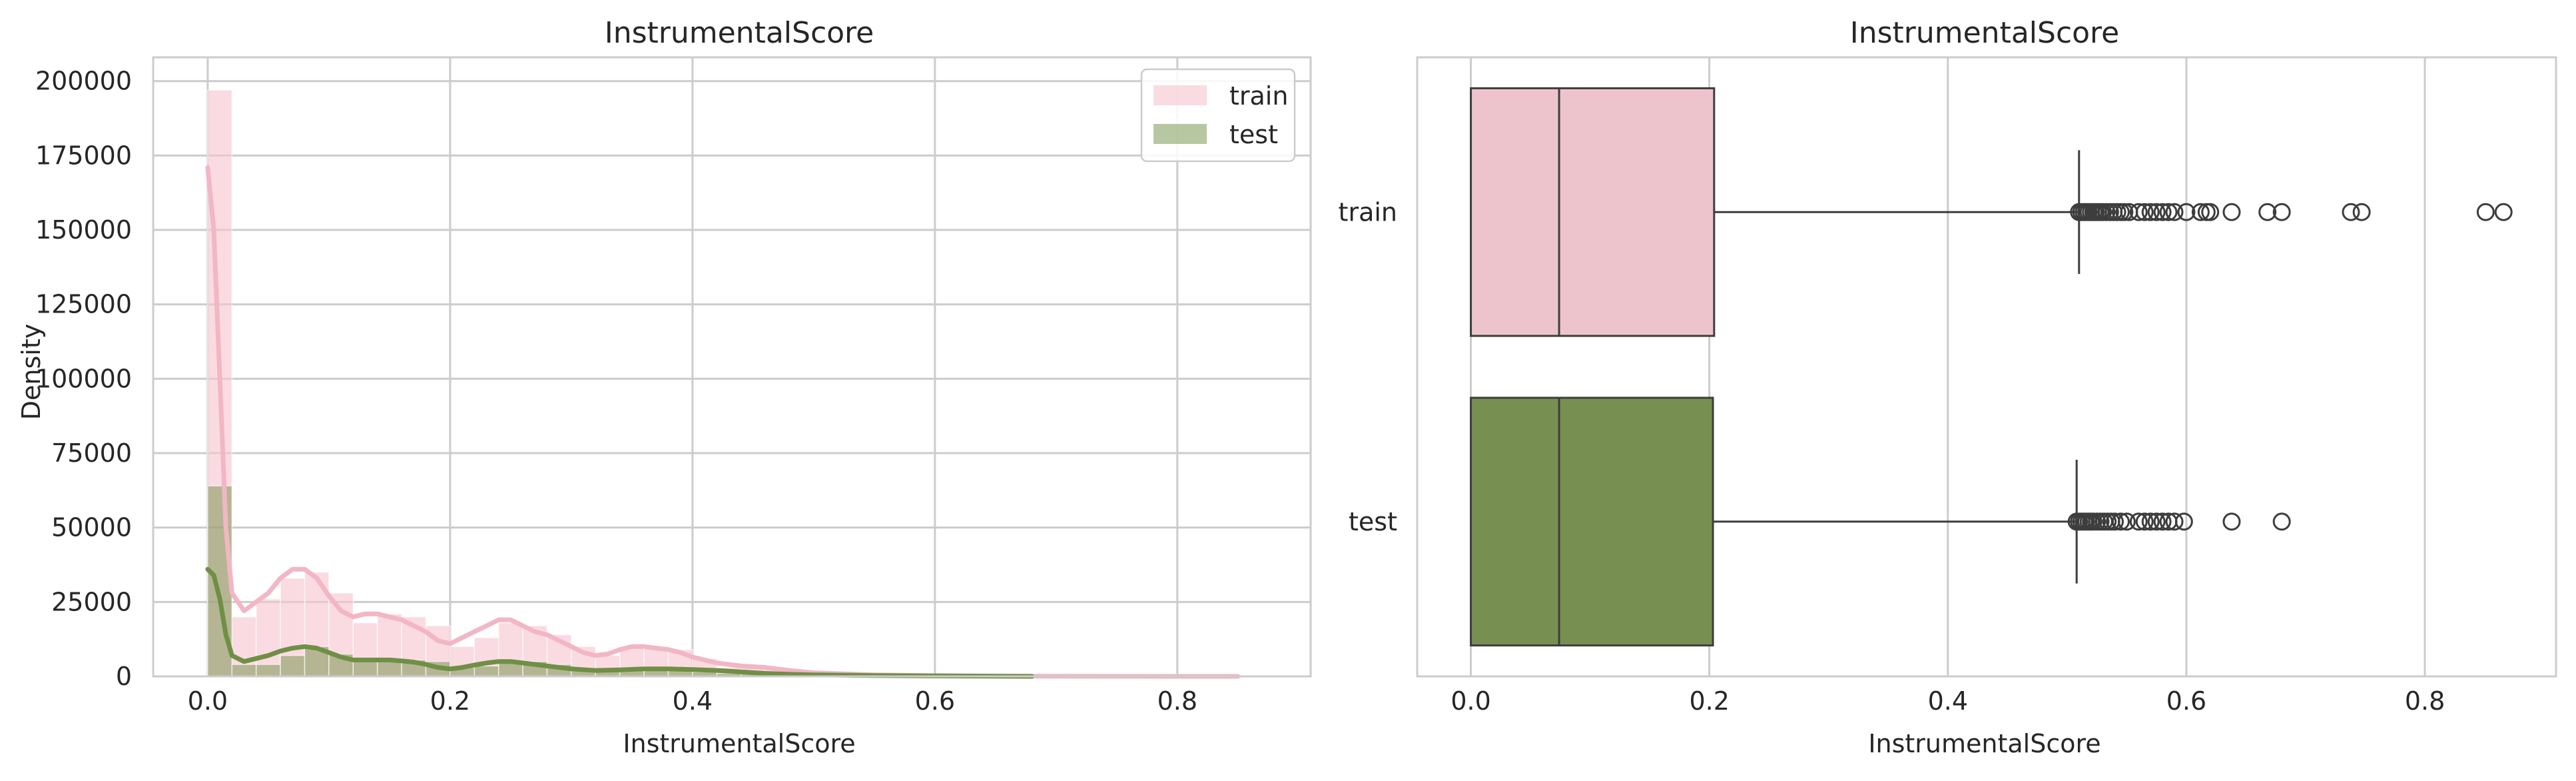  Describe the element at coordinates (739, 33) in the screenshot. I see `histogram-title: InstrumentalScore` at that location.